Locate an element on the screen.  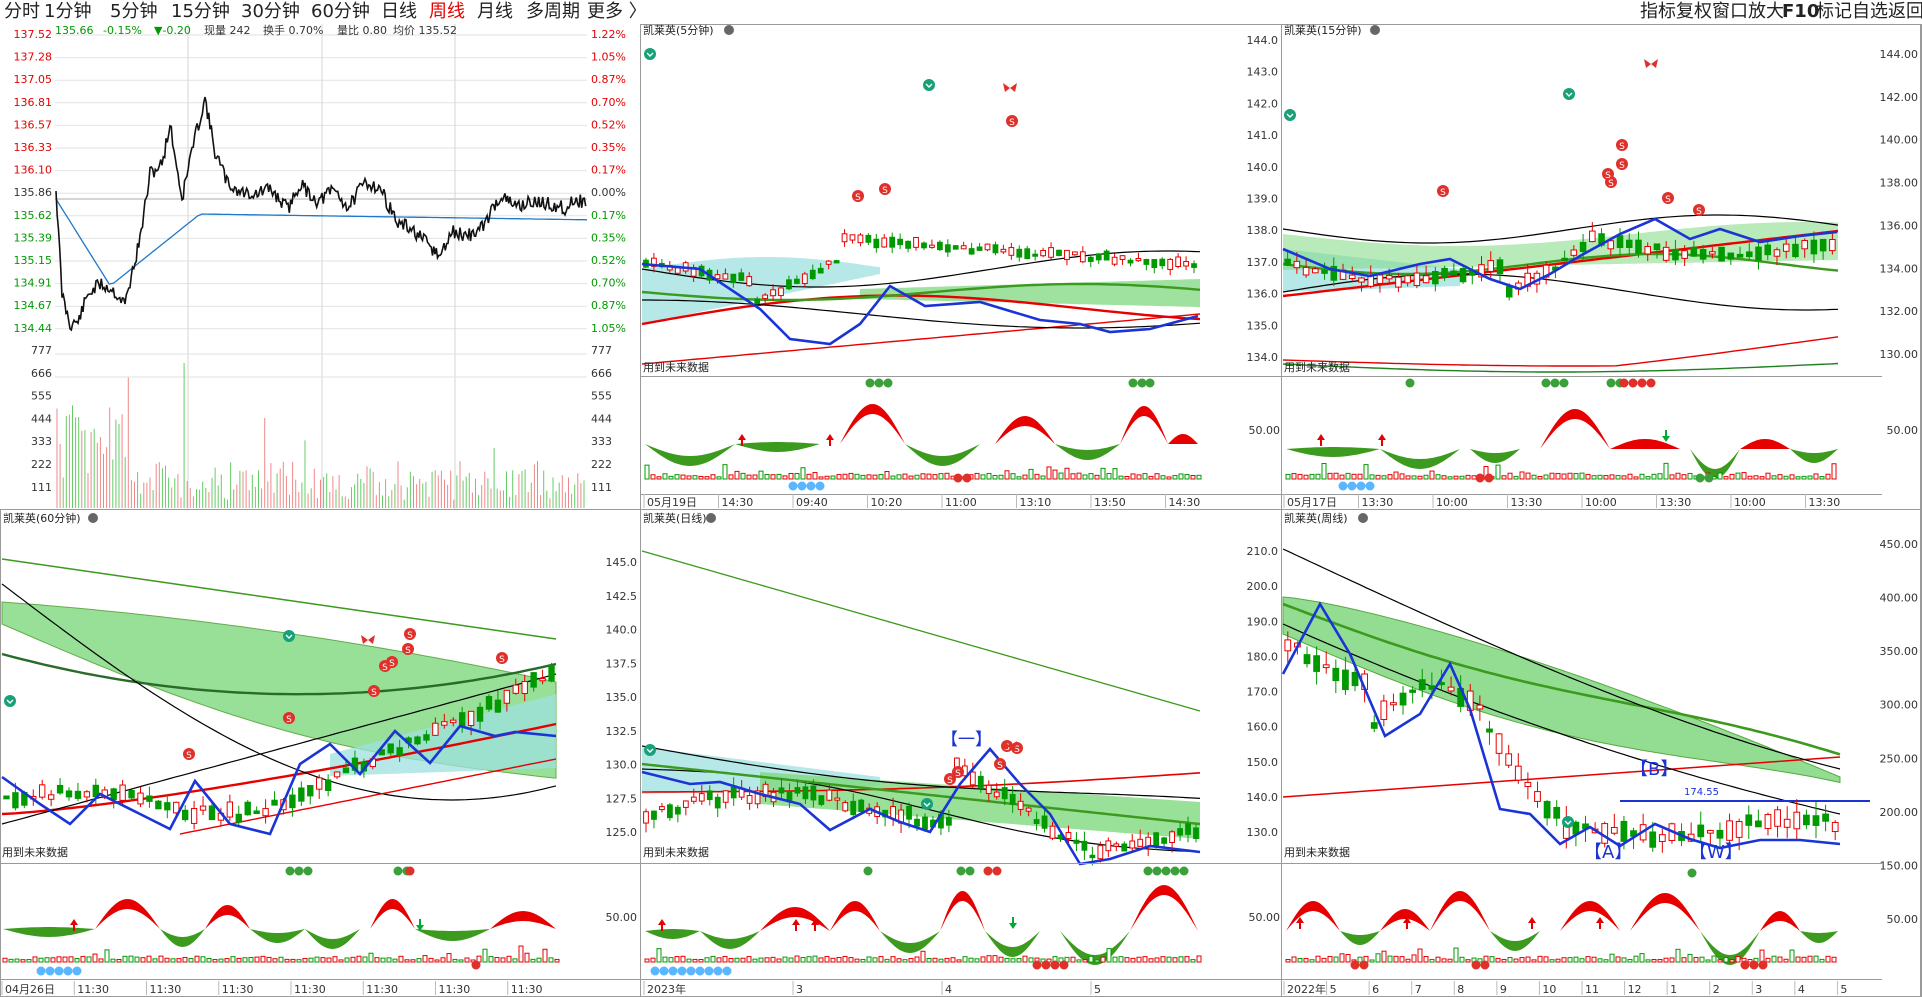
time-label: 3 is located at coordinates (1758, 989).